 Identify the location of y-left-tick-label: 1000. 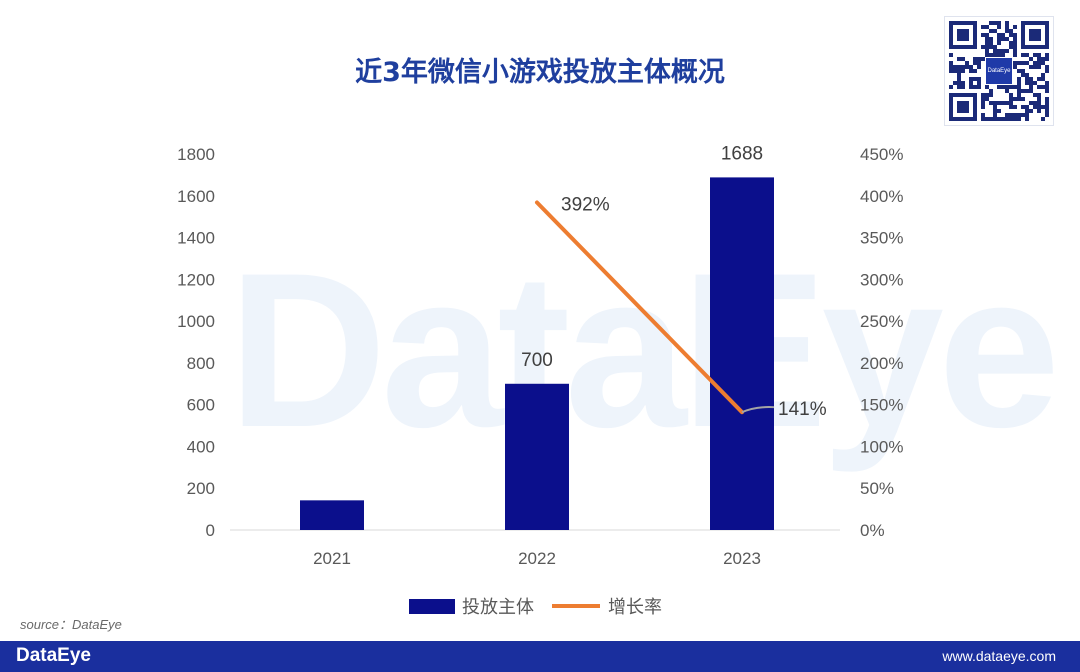
(196, 321).